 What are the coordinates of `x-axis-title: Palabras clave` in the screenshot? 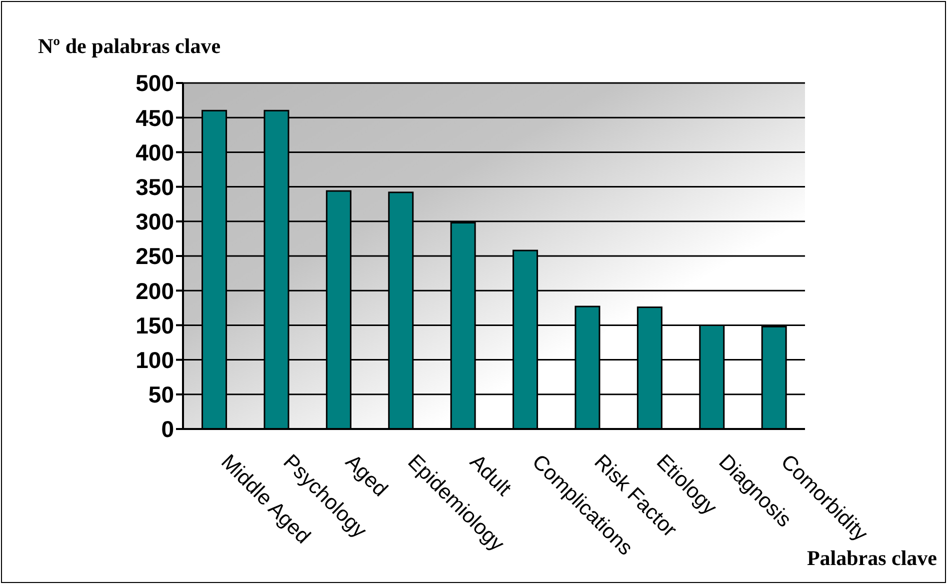 It's located at (871, 558).